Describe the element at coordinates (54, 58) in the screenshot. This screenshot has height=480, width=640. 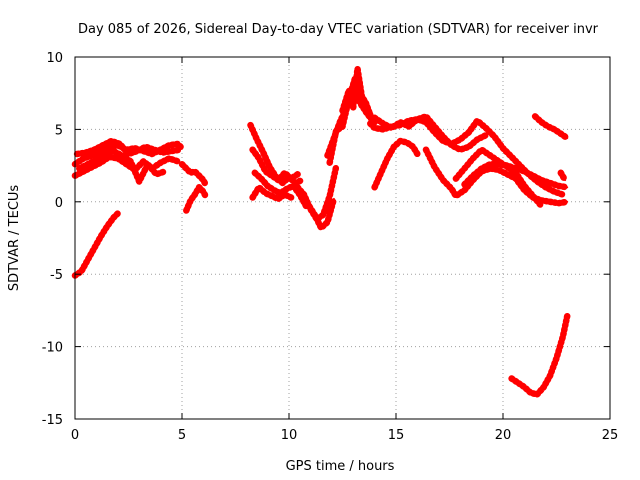
I see `y-tick-label: 10` at that location.